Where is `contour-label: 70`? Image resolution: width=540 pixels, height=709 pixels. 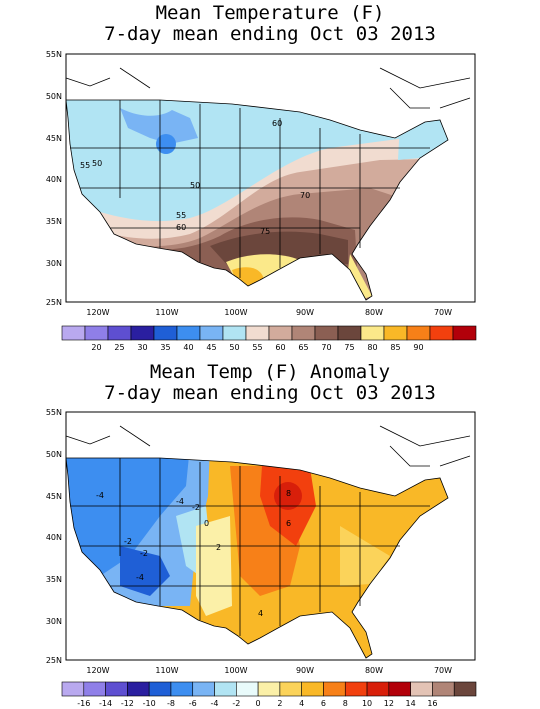 contour-label: 70 is located at coordinates (305, 195).